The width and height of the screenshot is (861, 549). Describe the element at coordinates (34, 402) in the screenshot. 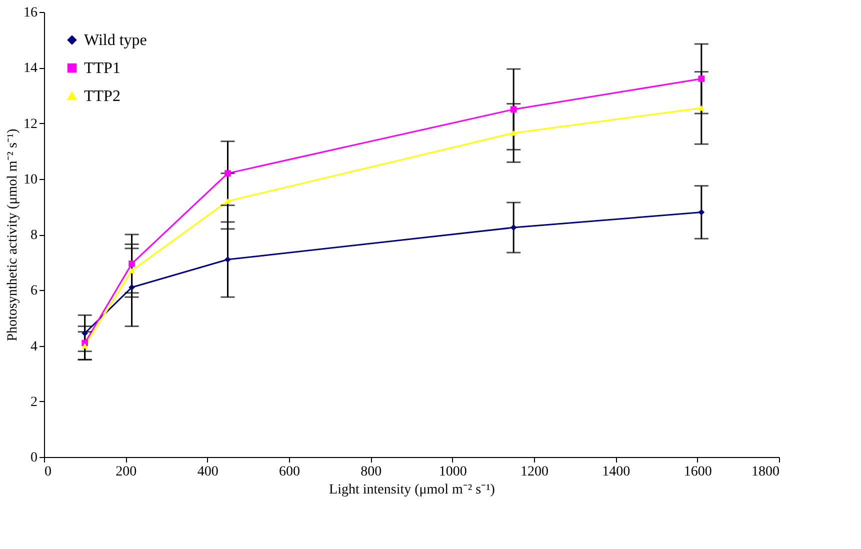

I see `y-tick-label: 2` at that location.